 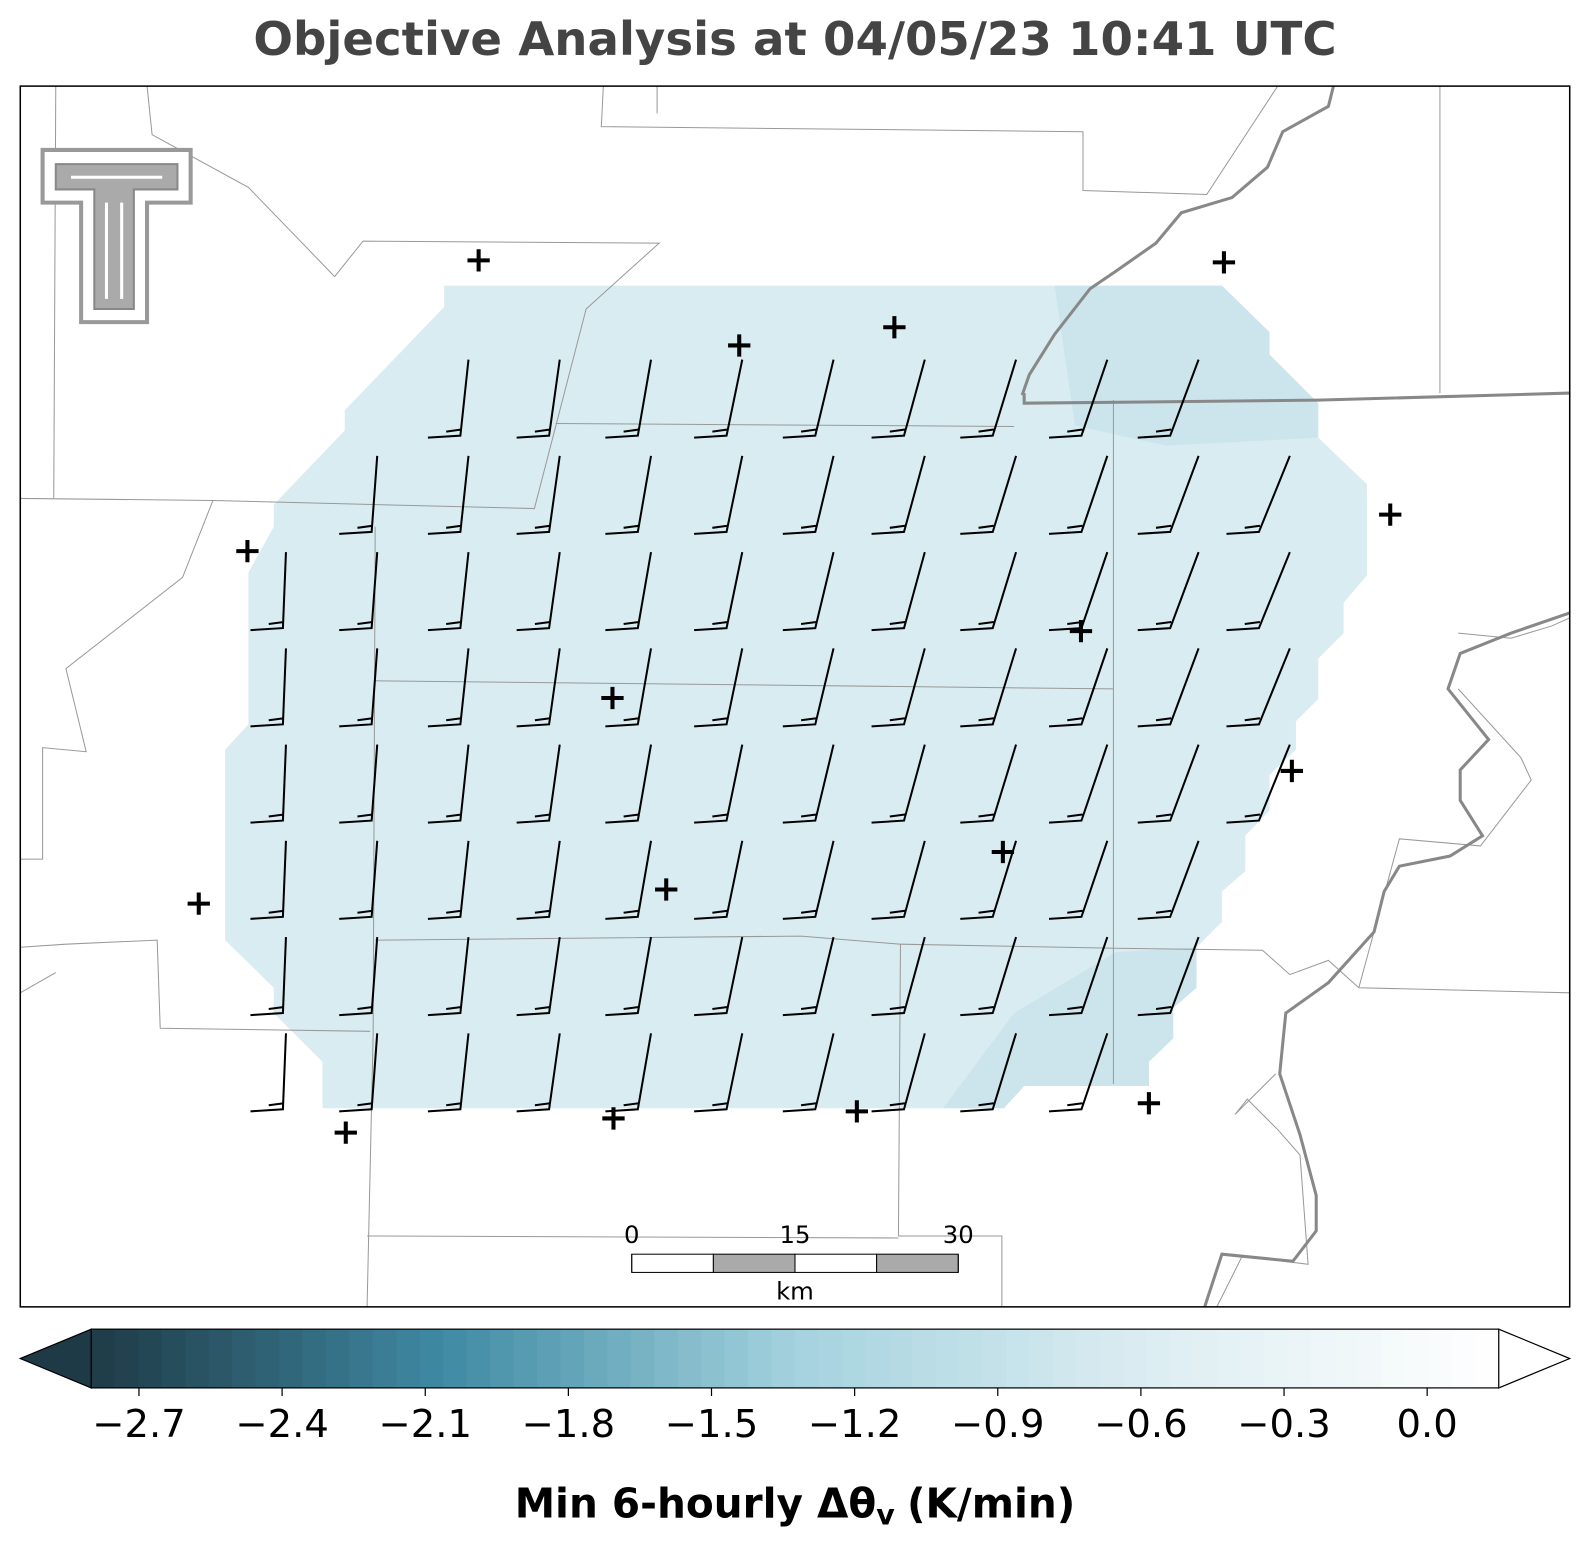 What do you see at coordinates (799, 1263) in the screenshot?
I see `scale-bar: 0 15 30 km` at bounding box center [799, 1263].